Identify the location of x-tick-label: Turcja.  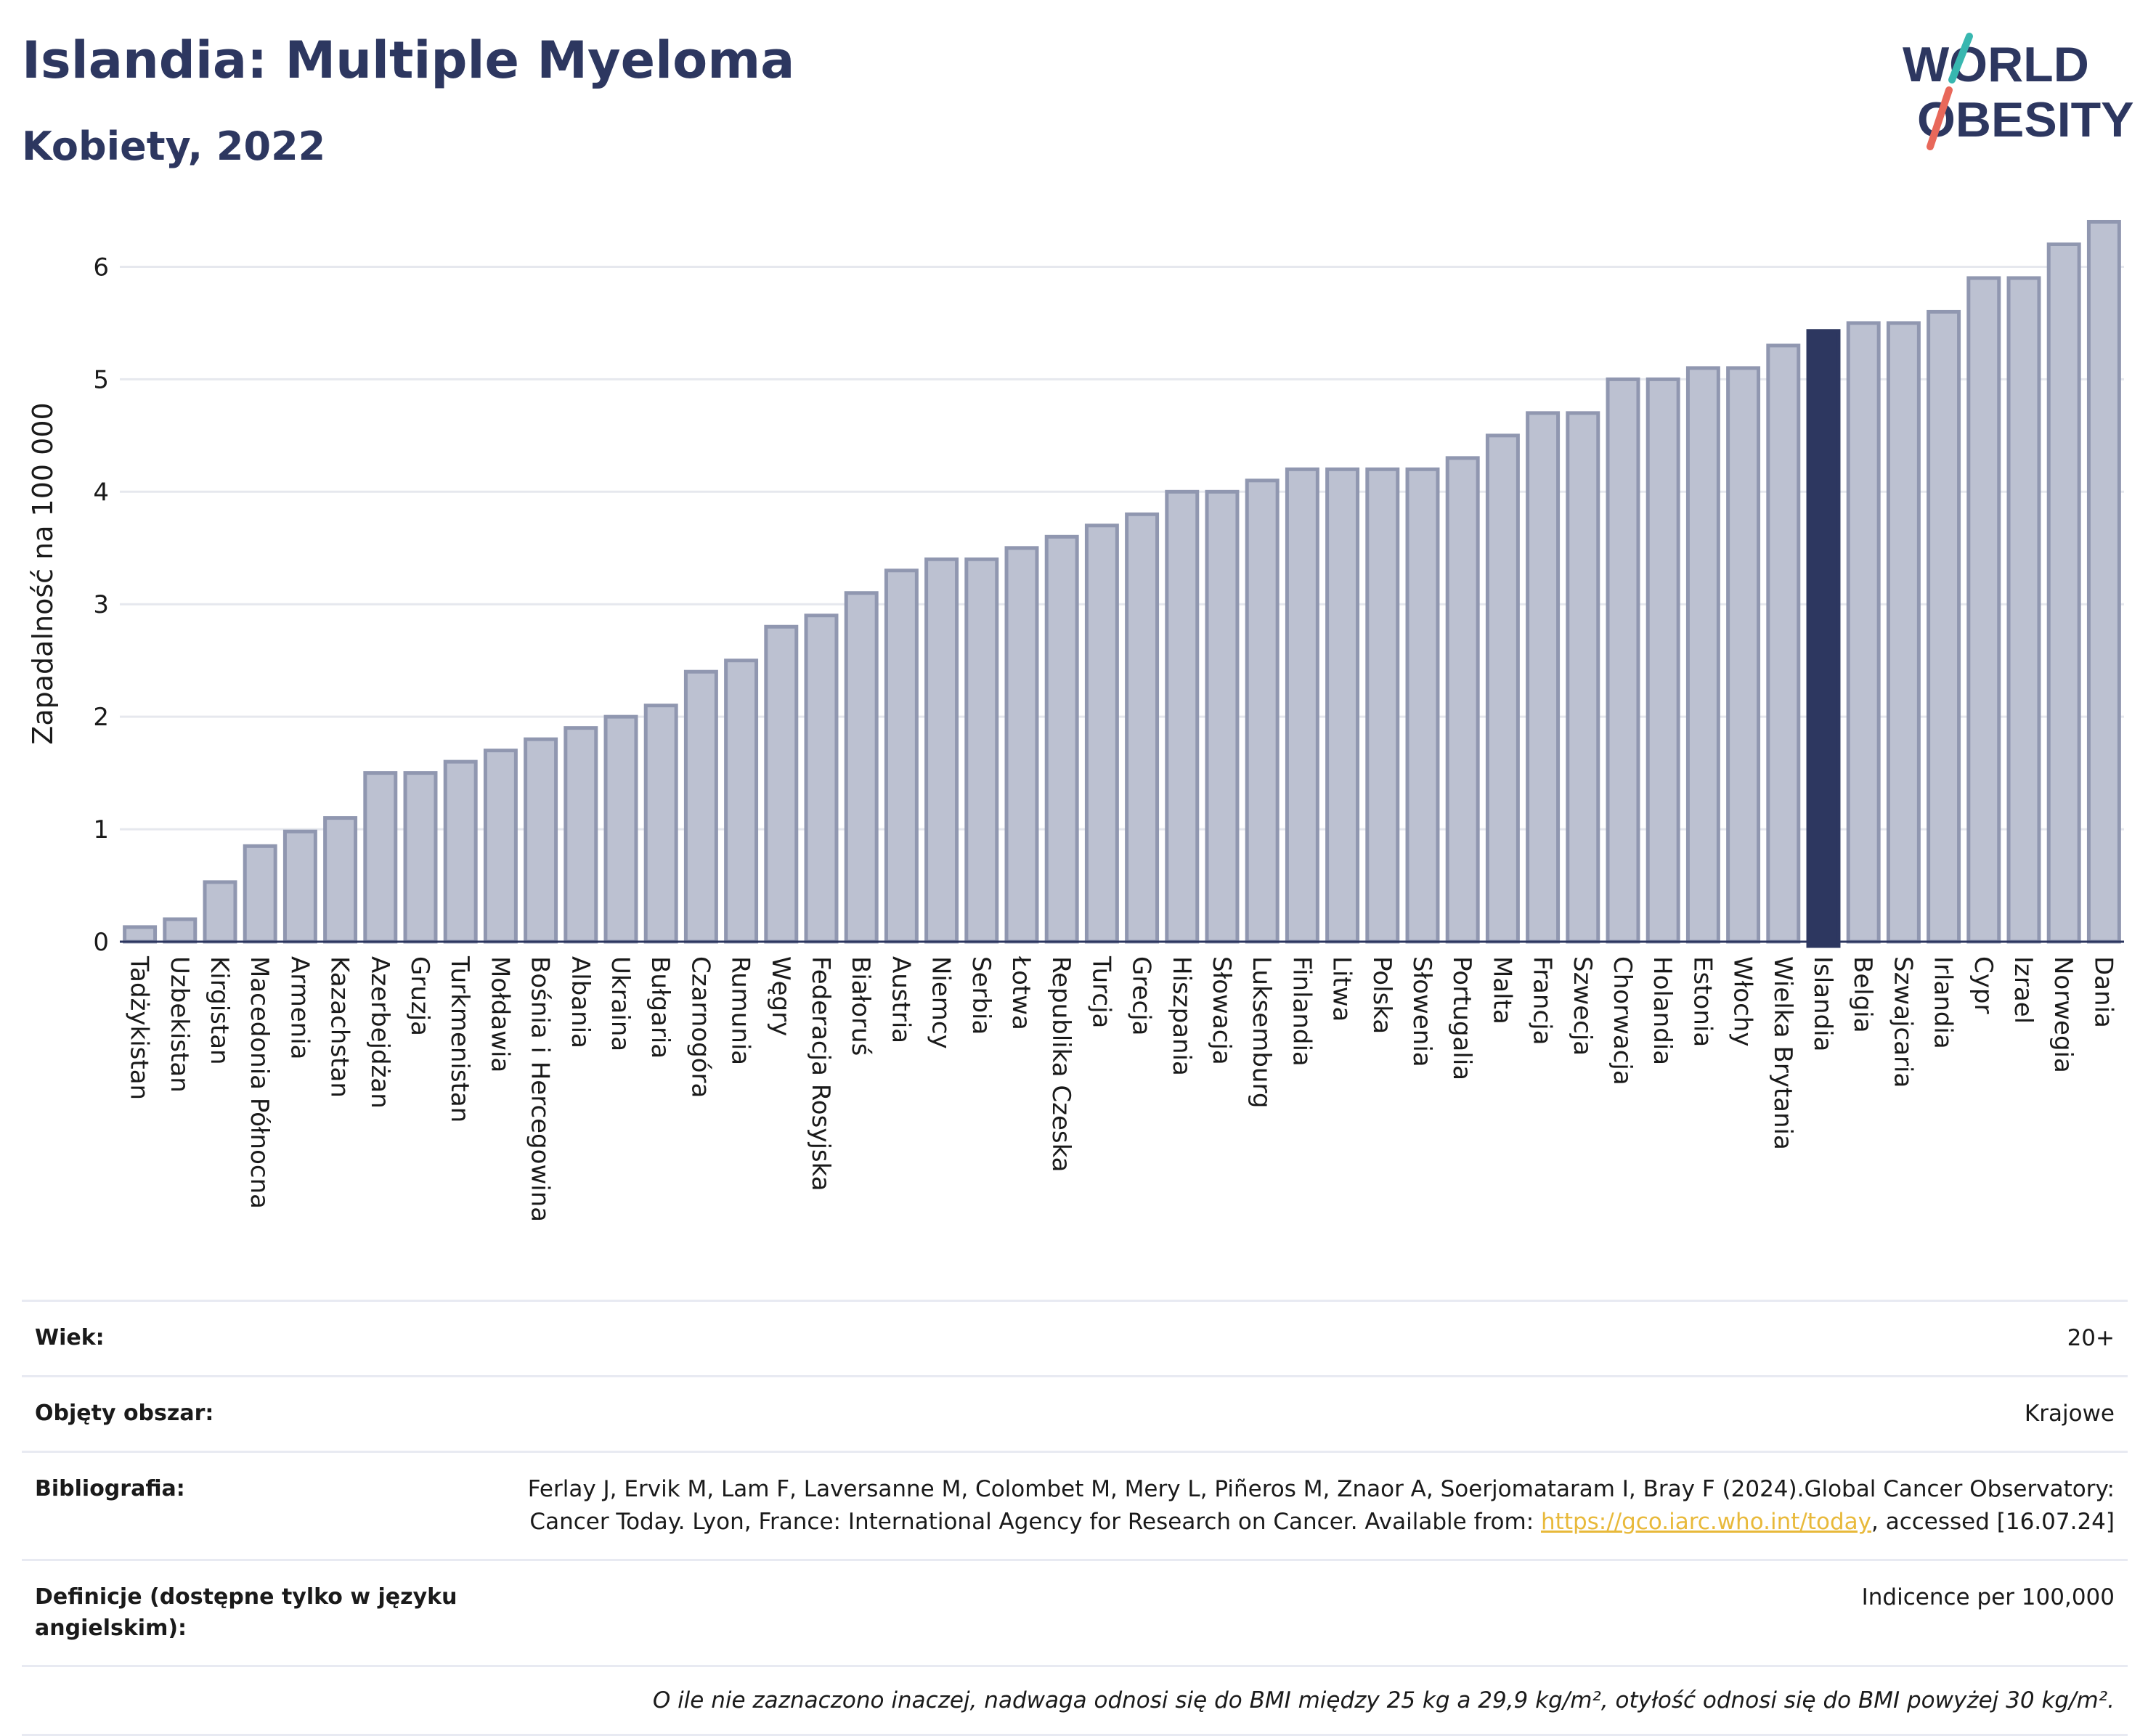
(1100, 991).